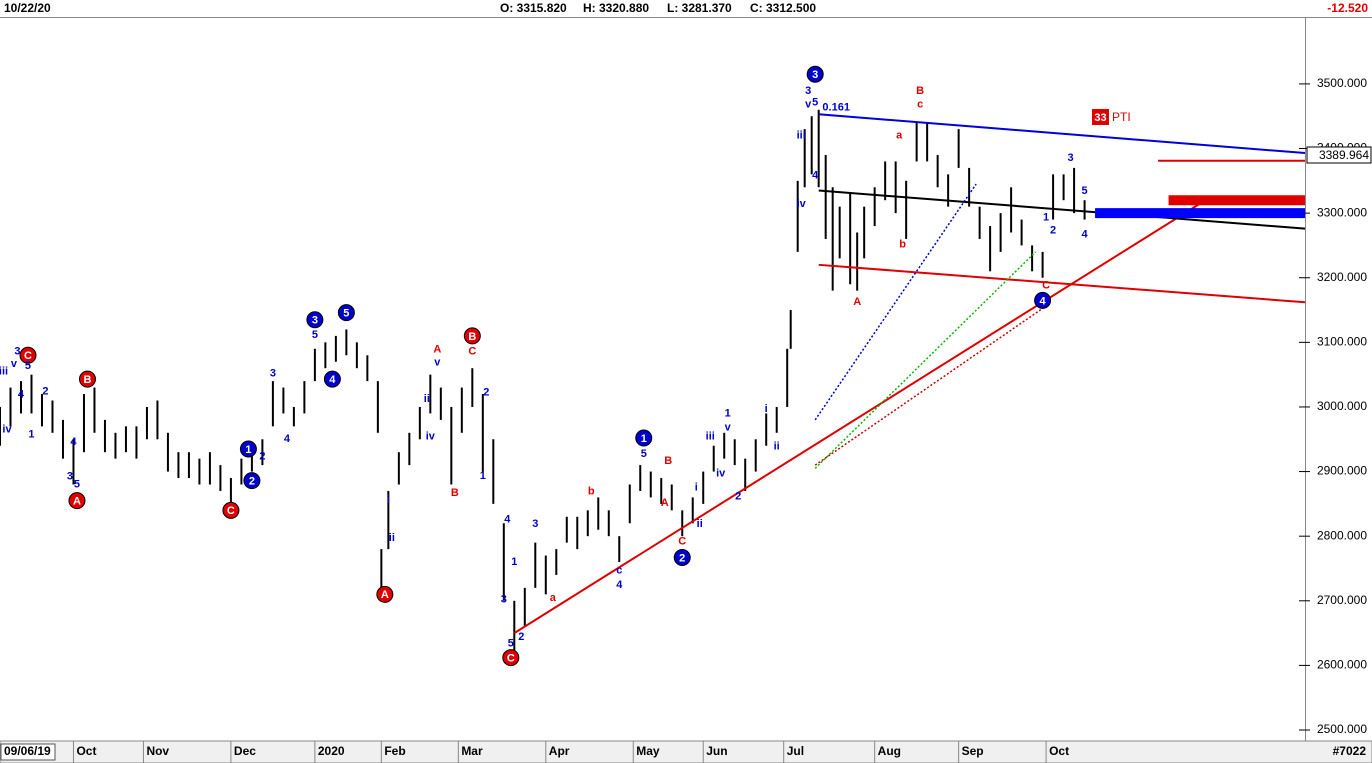 The image size is (1372, 763). What do you see at coordinates (1342, 535) in the screenshot?
I see `y-tick-label: 2800.000` at bounding box center [1342, 535].